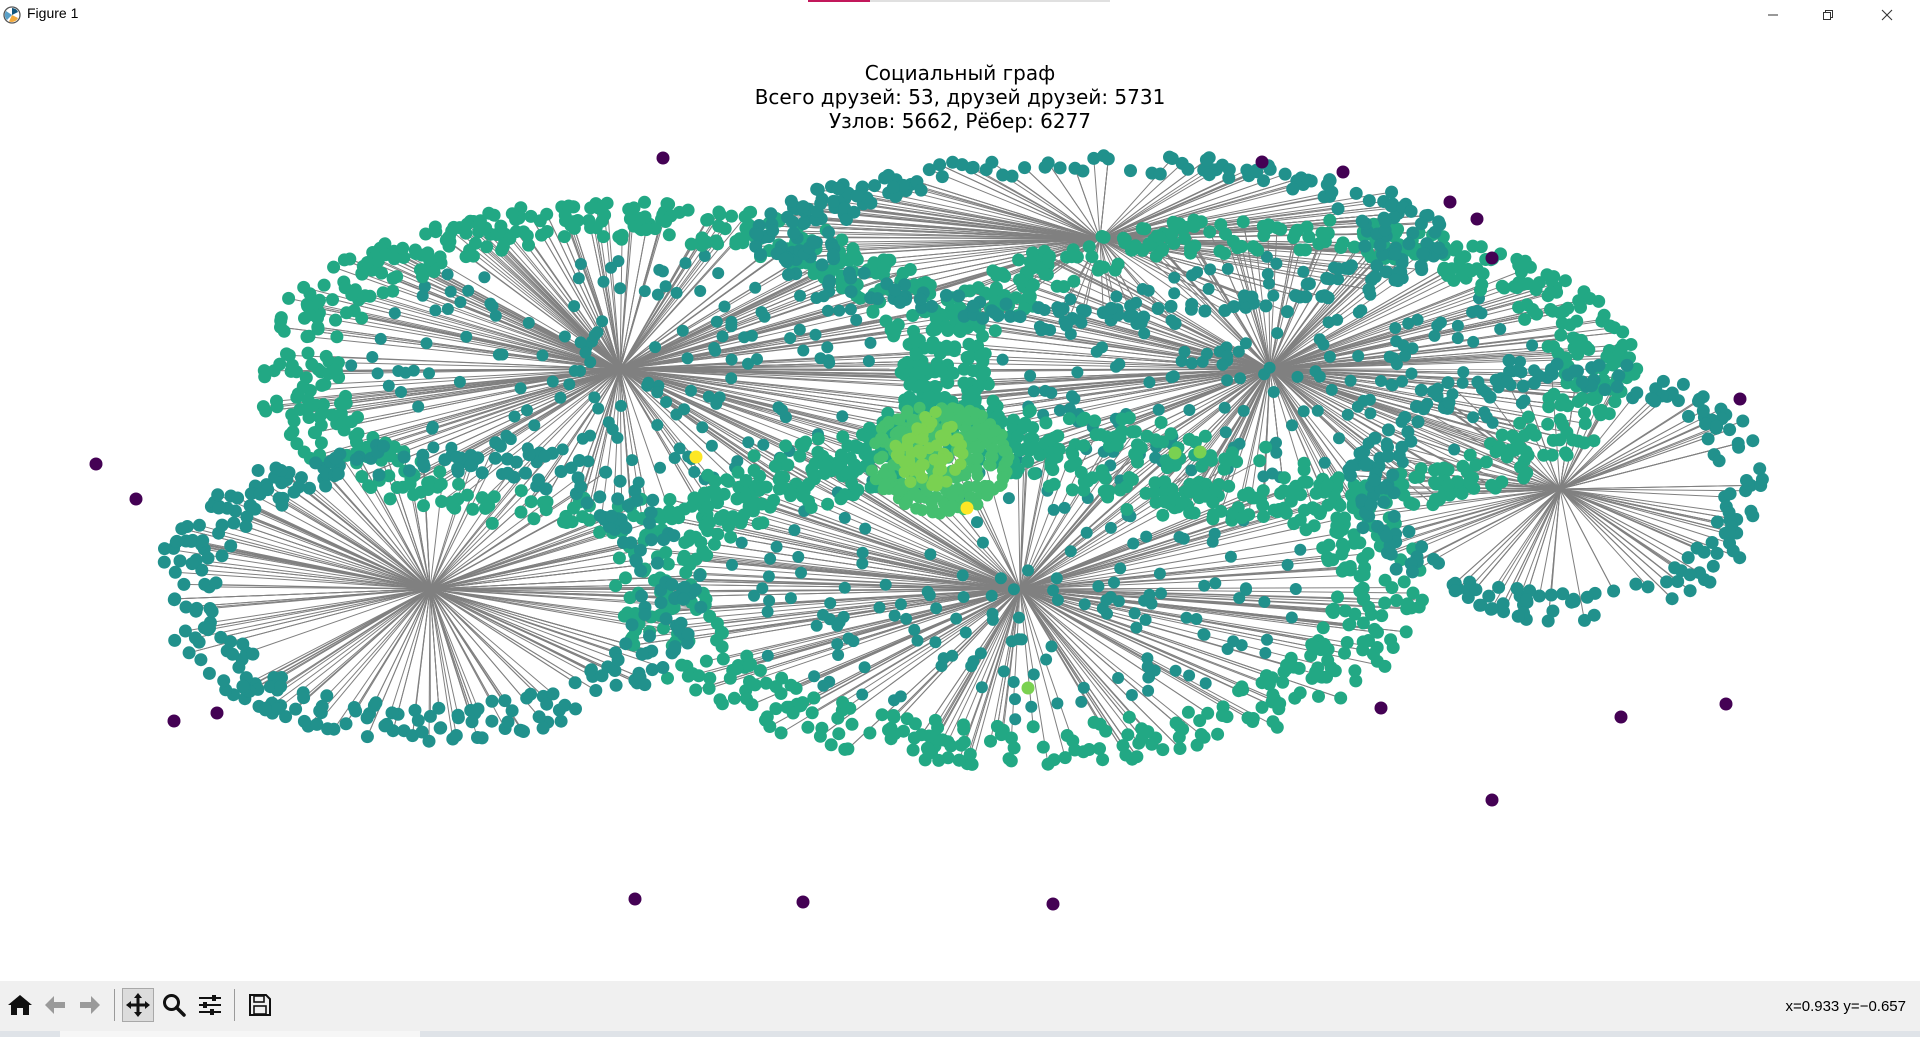 The height and width of the screenshot is (1037, 1920). What do you see at coordinates (53, 13) in the screenshot?
I see `window-title: Figure 1` at bounding box center [53, 13].